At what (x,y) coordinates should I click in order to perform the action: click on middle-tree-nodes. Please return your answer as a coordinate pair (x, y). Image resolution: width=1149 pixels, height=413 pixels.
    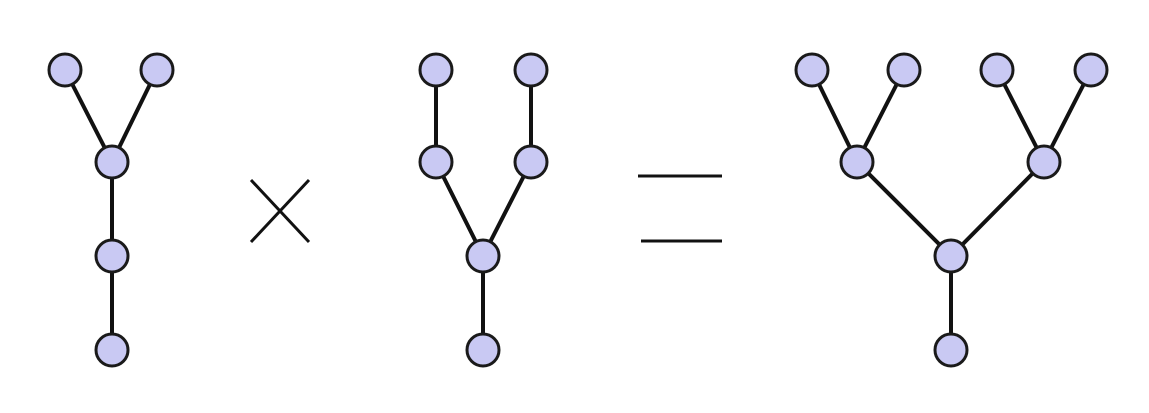
    Looking at the image, I should click on (483, 210).